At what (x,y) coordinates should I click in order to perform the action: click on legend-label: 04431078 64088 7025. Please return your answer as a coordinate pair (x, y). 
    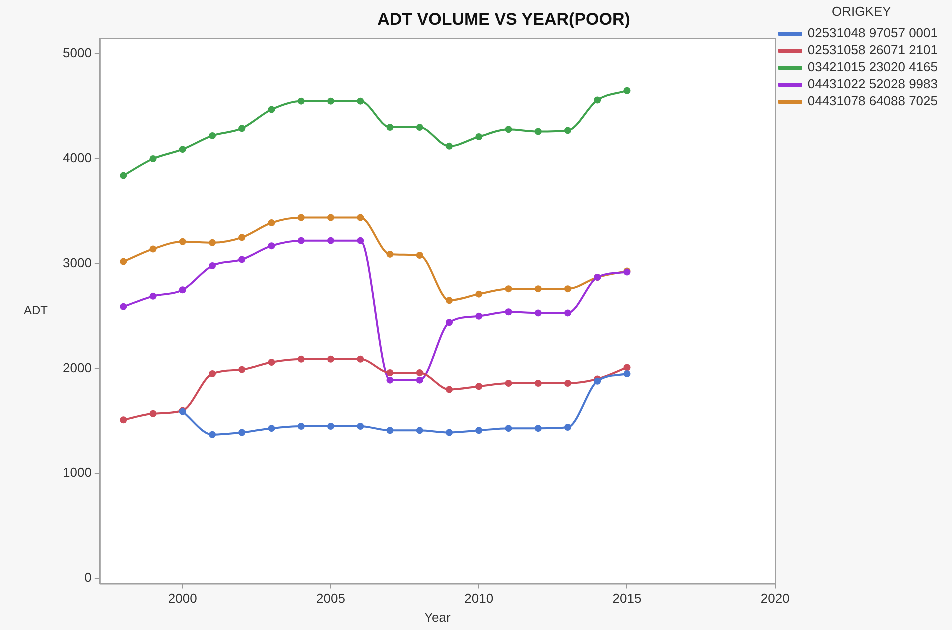
    Looking at the image, I should click on (873, 101).